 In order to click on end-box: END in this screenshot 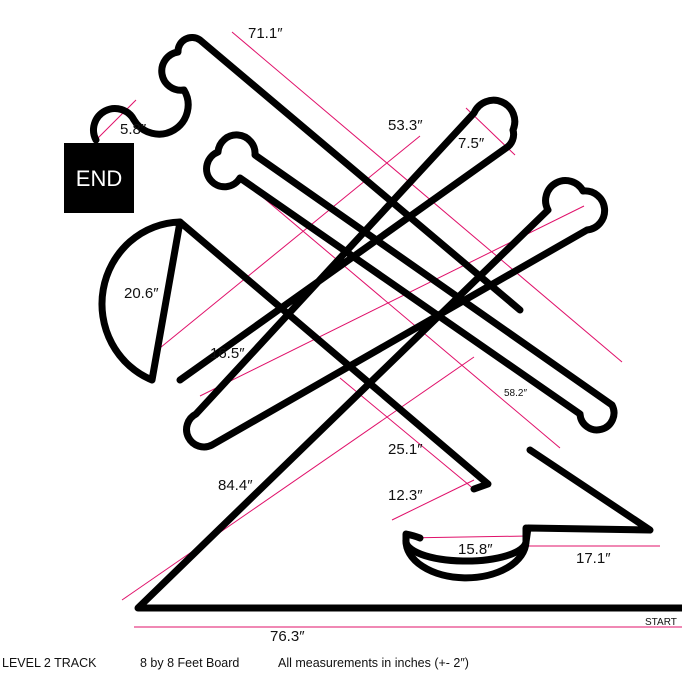, I will do `click(99, 178)`.